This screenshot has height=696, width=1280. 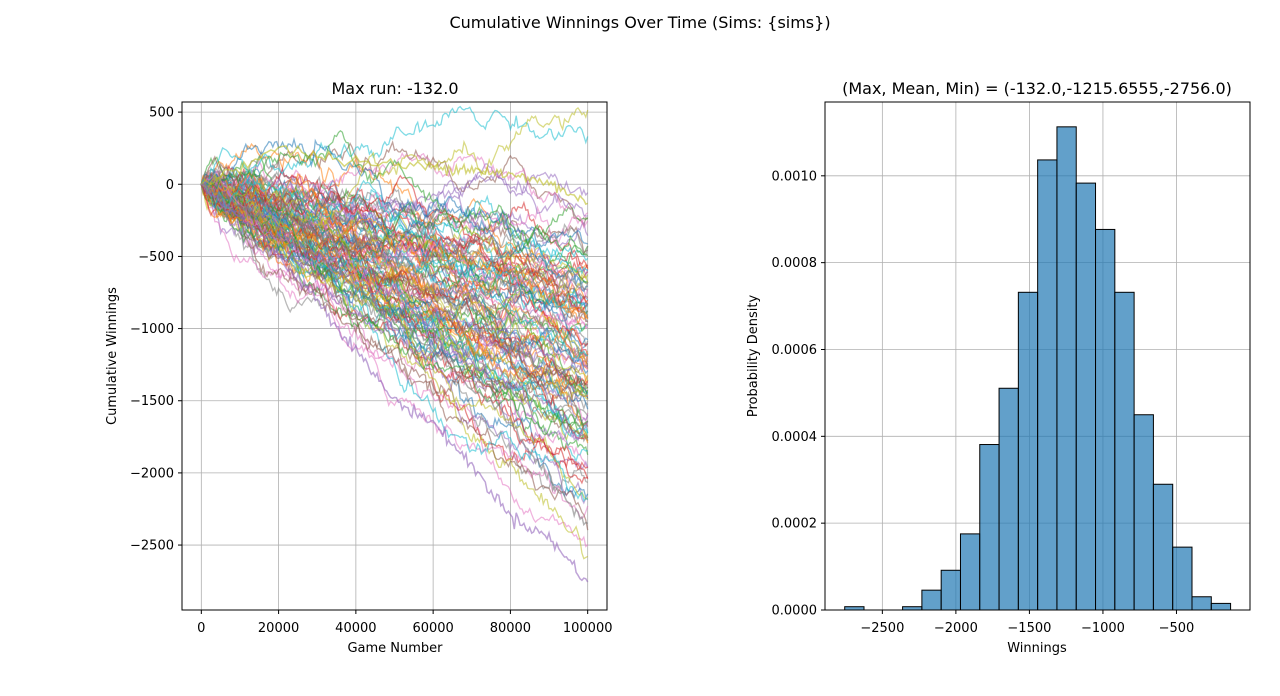 What do you see at coordinates (956, 628) in the screenshot?
I see `x-tick-label: −2000` at bounding box center [956, 628].